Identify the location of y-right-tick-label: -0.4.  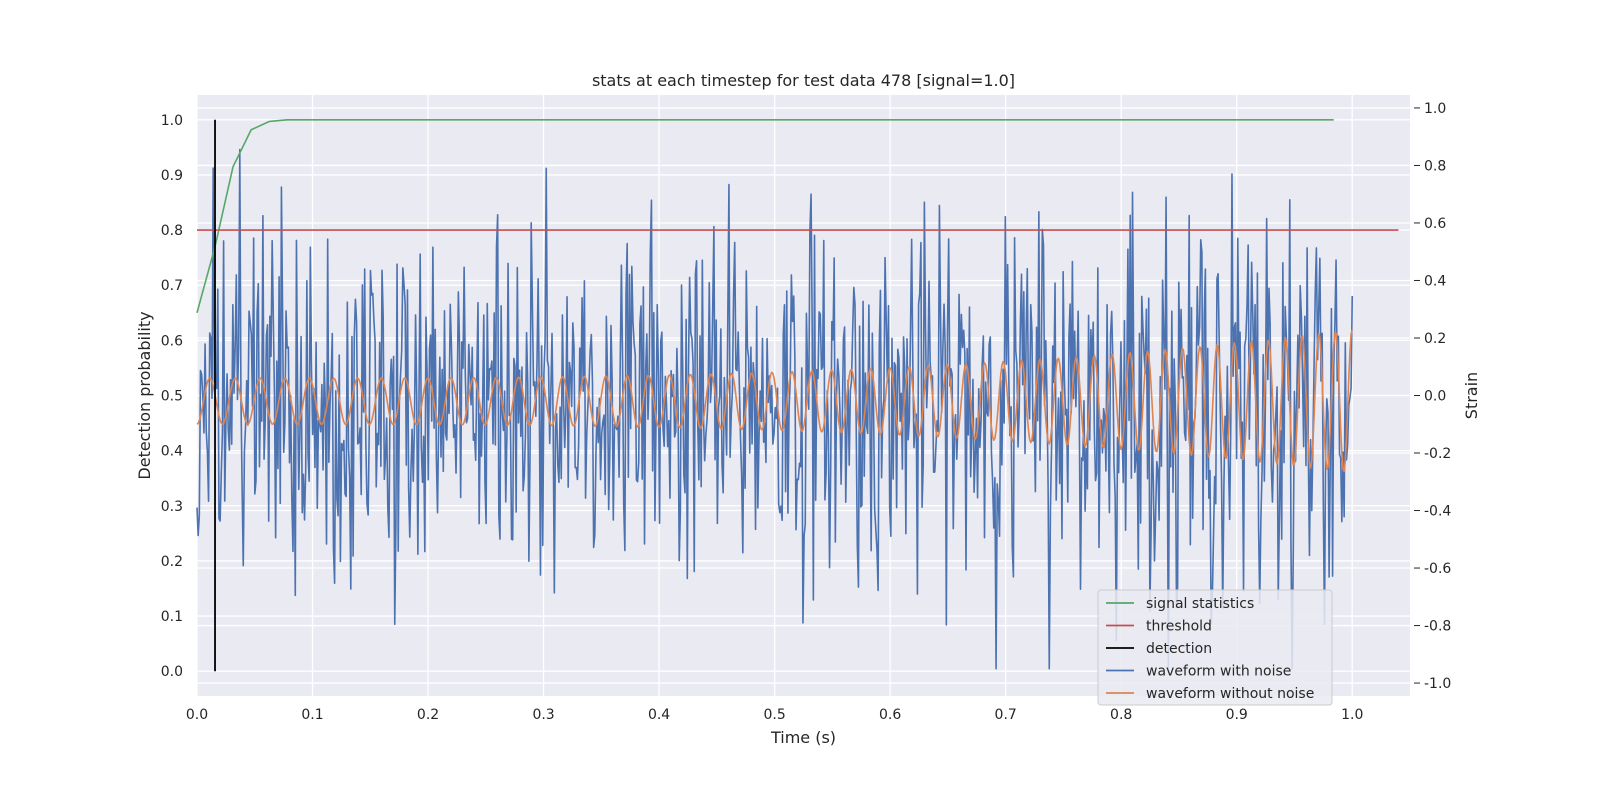
(1437, 512).